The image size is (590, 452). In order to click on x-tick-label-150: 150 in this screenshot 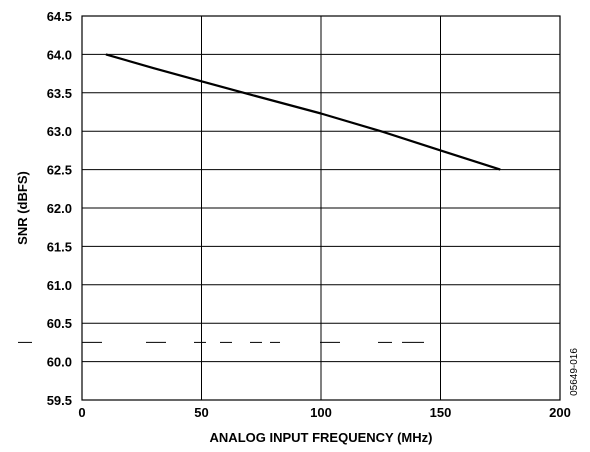, I will do `click(441, 412)`.